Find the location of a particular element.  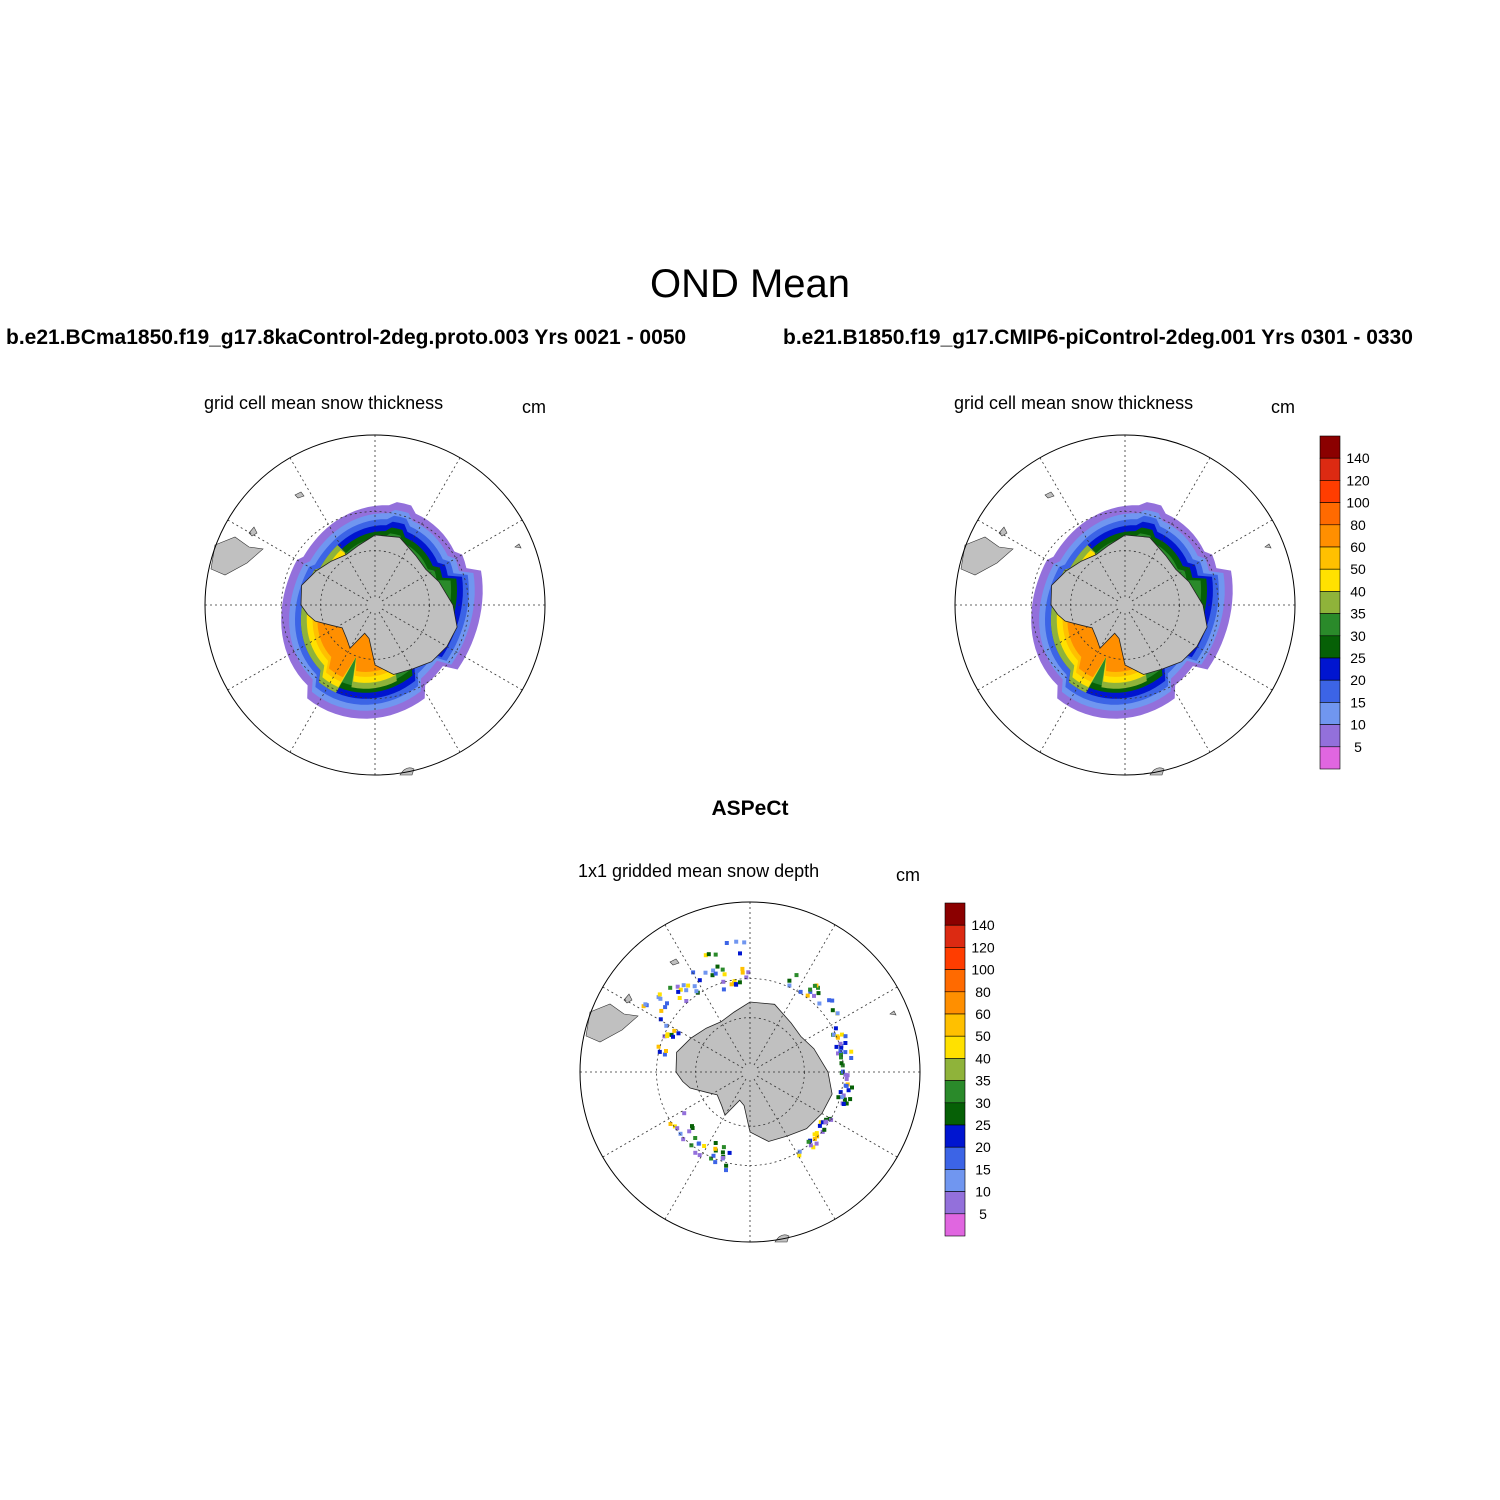

right-panel-units: cm is located at coordinates (1283, 407).